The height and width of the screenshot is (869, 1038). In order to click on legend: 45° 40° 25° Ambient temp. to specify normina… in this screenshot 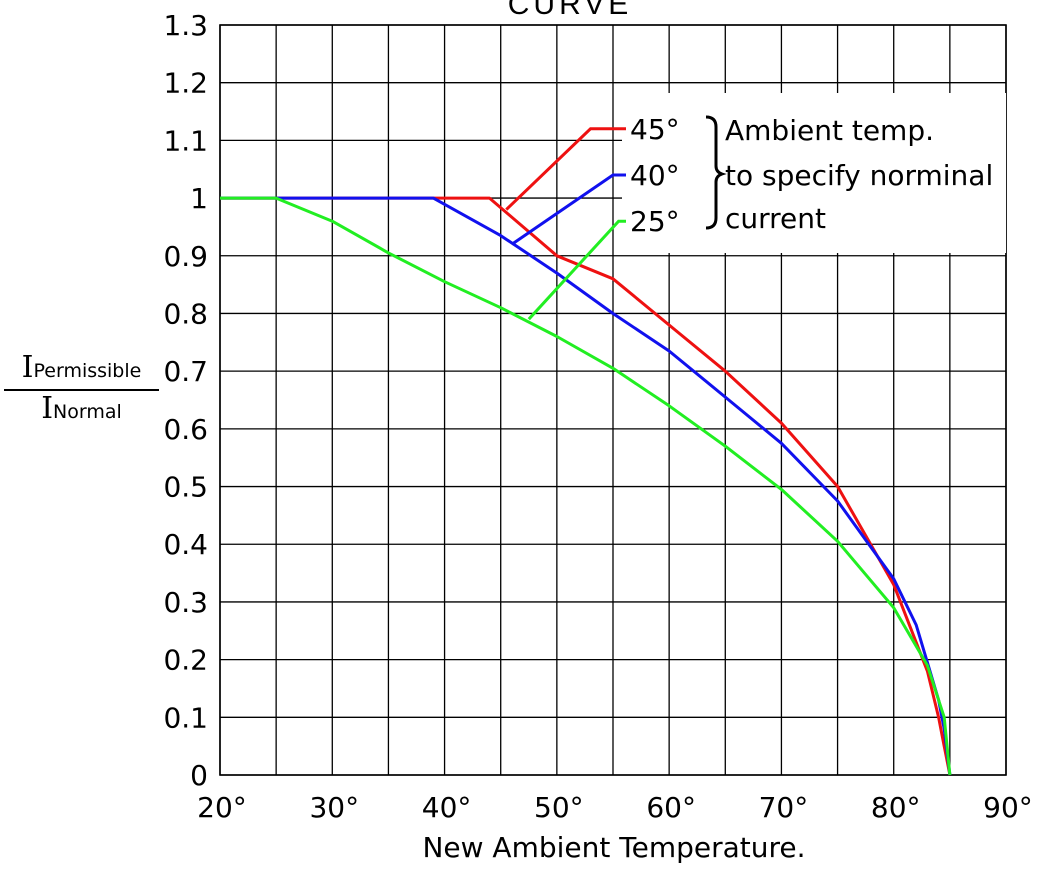, I will do `click(755, 207)`.